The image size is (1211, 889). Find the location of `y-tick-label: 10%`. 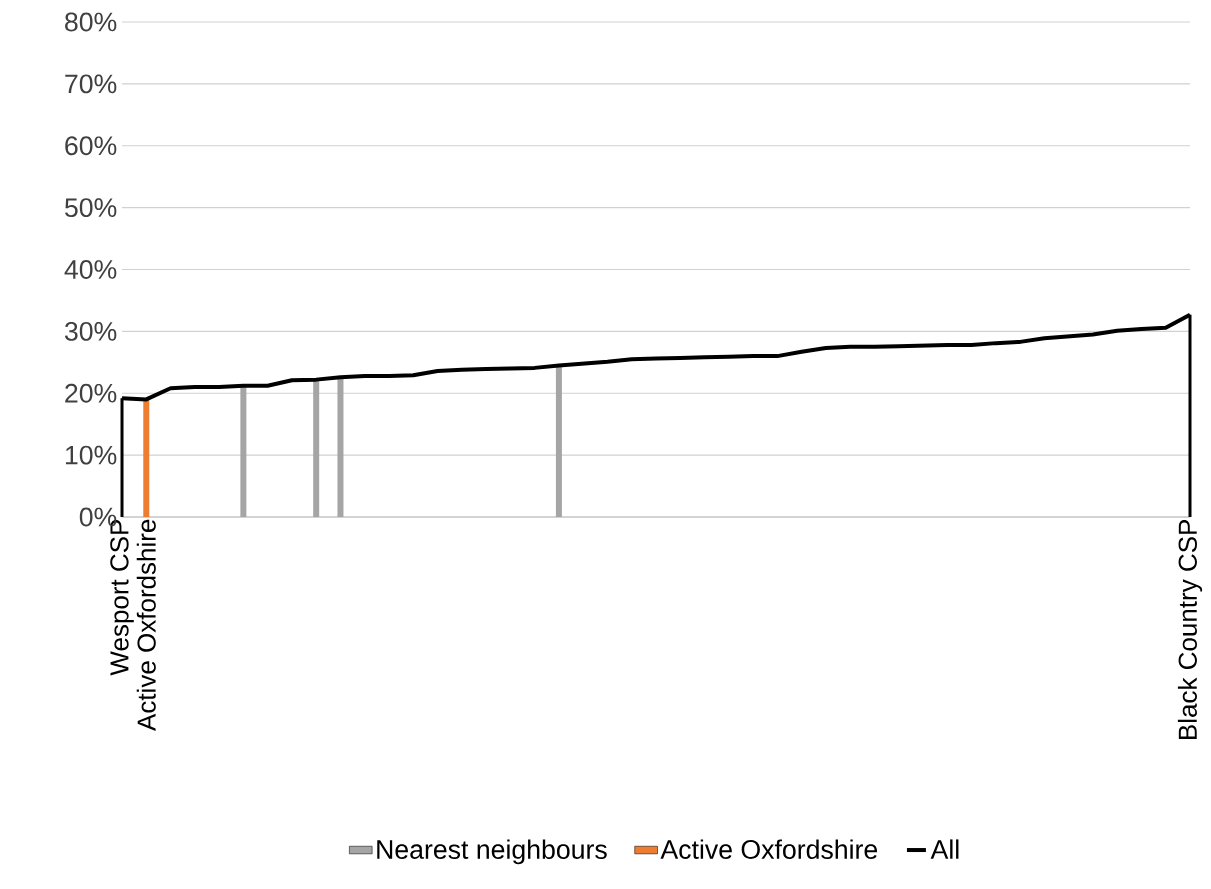

y-tick-label: 10% is located at coordinates (91, 455).